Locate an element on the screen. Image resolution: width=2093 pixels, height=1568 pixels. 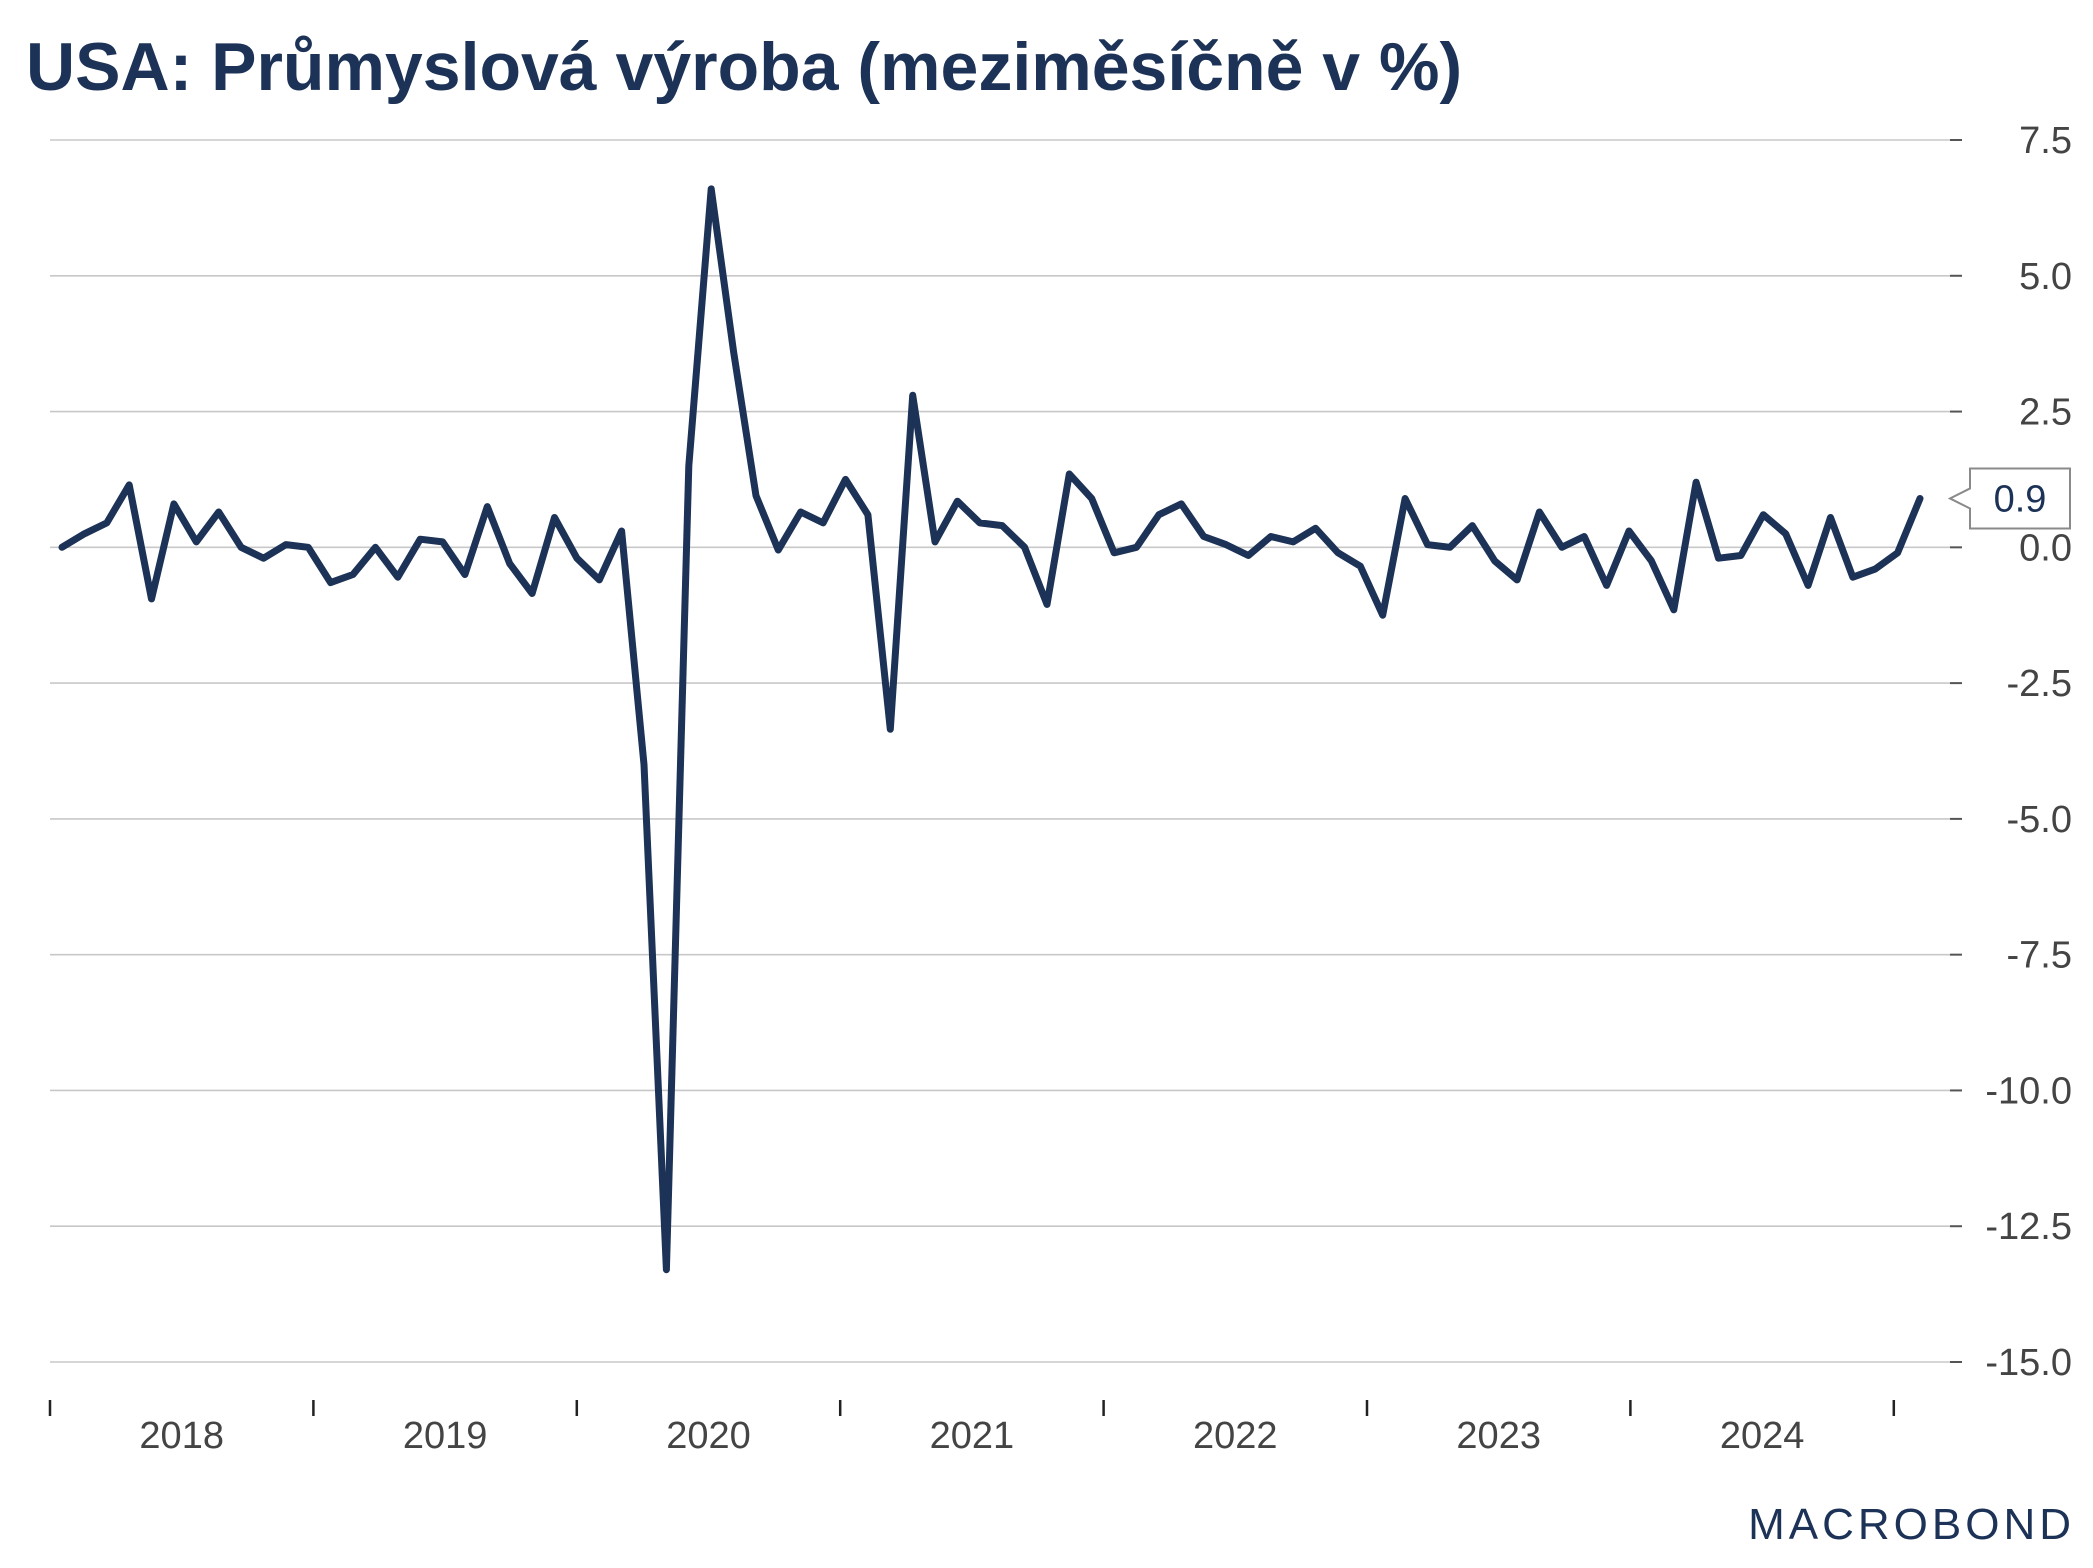
y-tick-label: -7.5 is located at coordinates (2039, 956).